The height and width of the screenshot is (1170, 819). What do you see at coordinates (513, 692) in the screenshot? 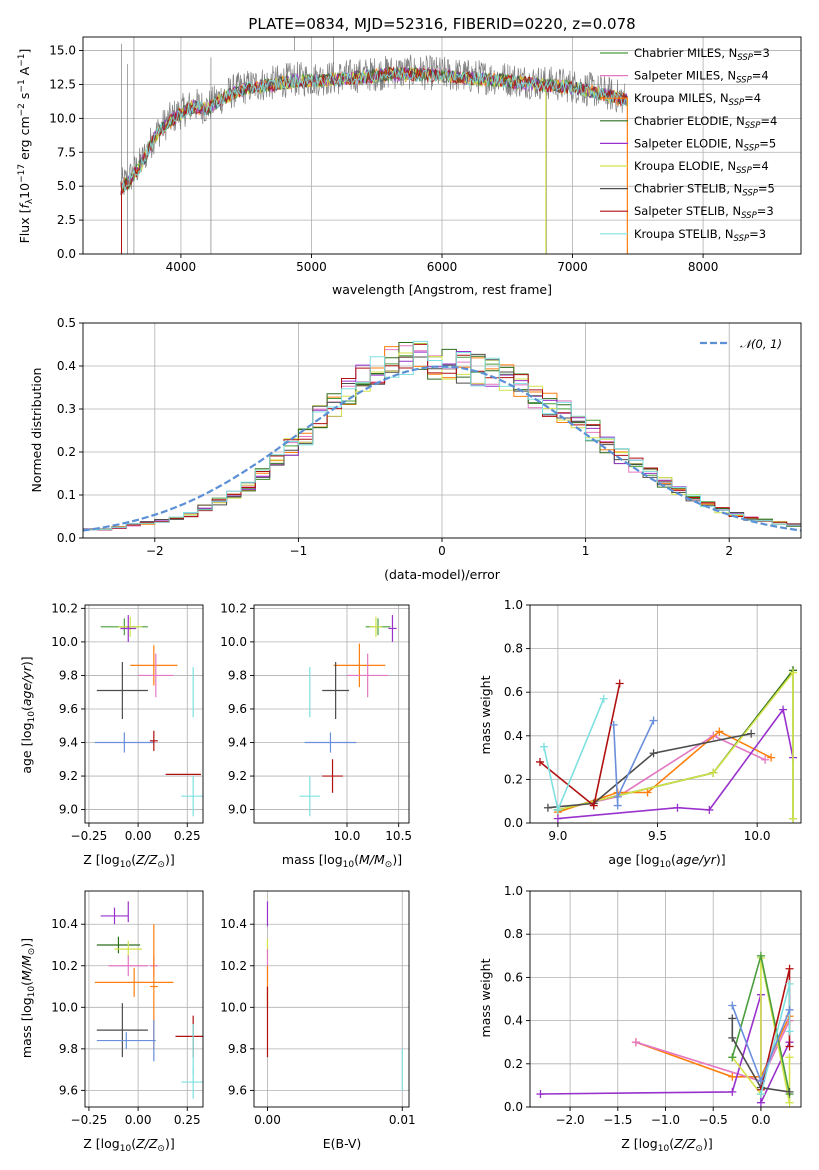
I see `weight-vs-age-ytick-label: 0.6` at bounding box center [513, 692].